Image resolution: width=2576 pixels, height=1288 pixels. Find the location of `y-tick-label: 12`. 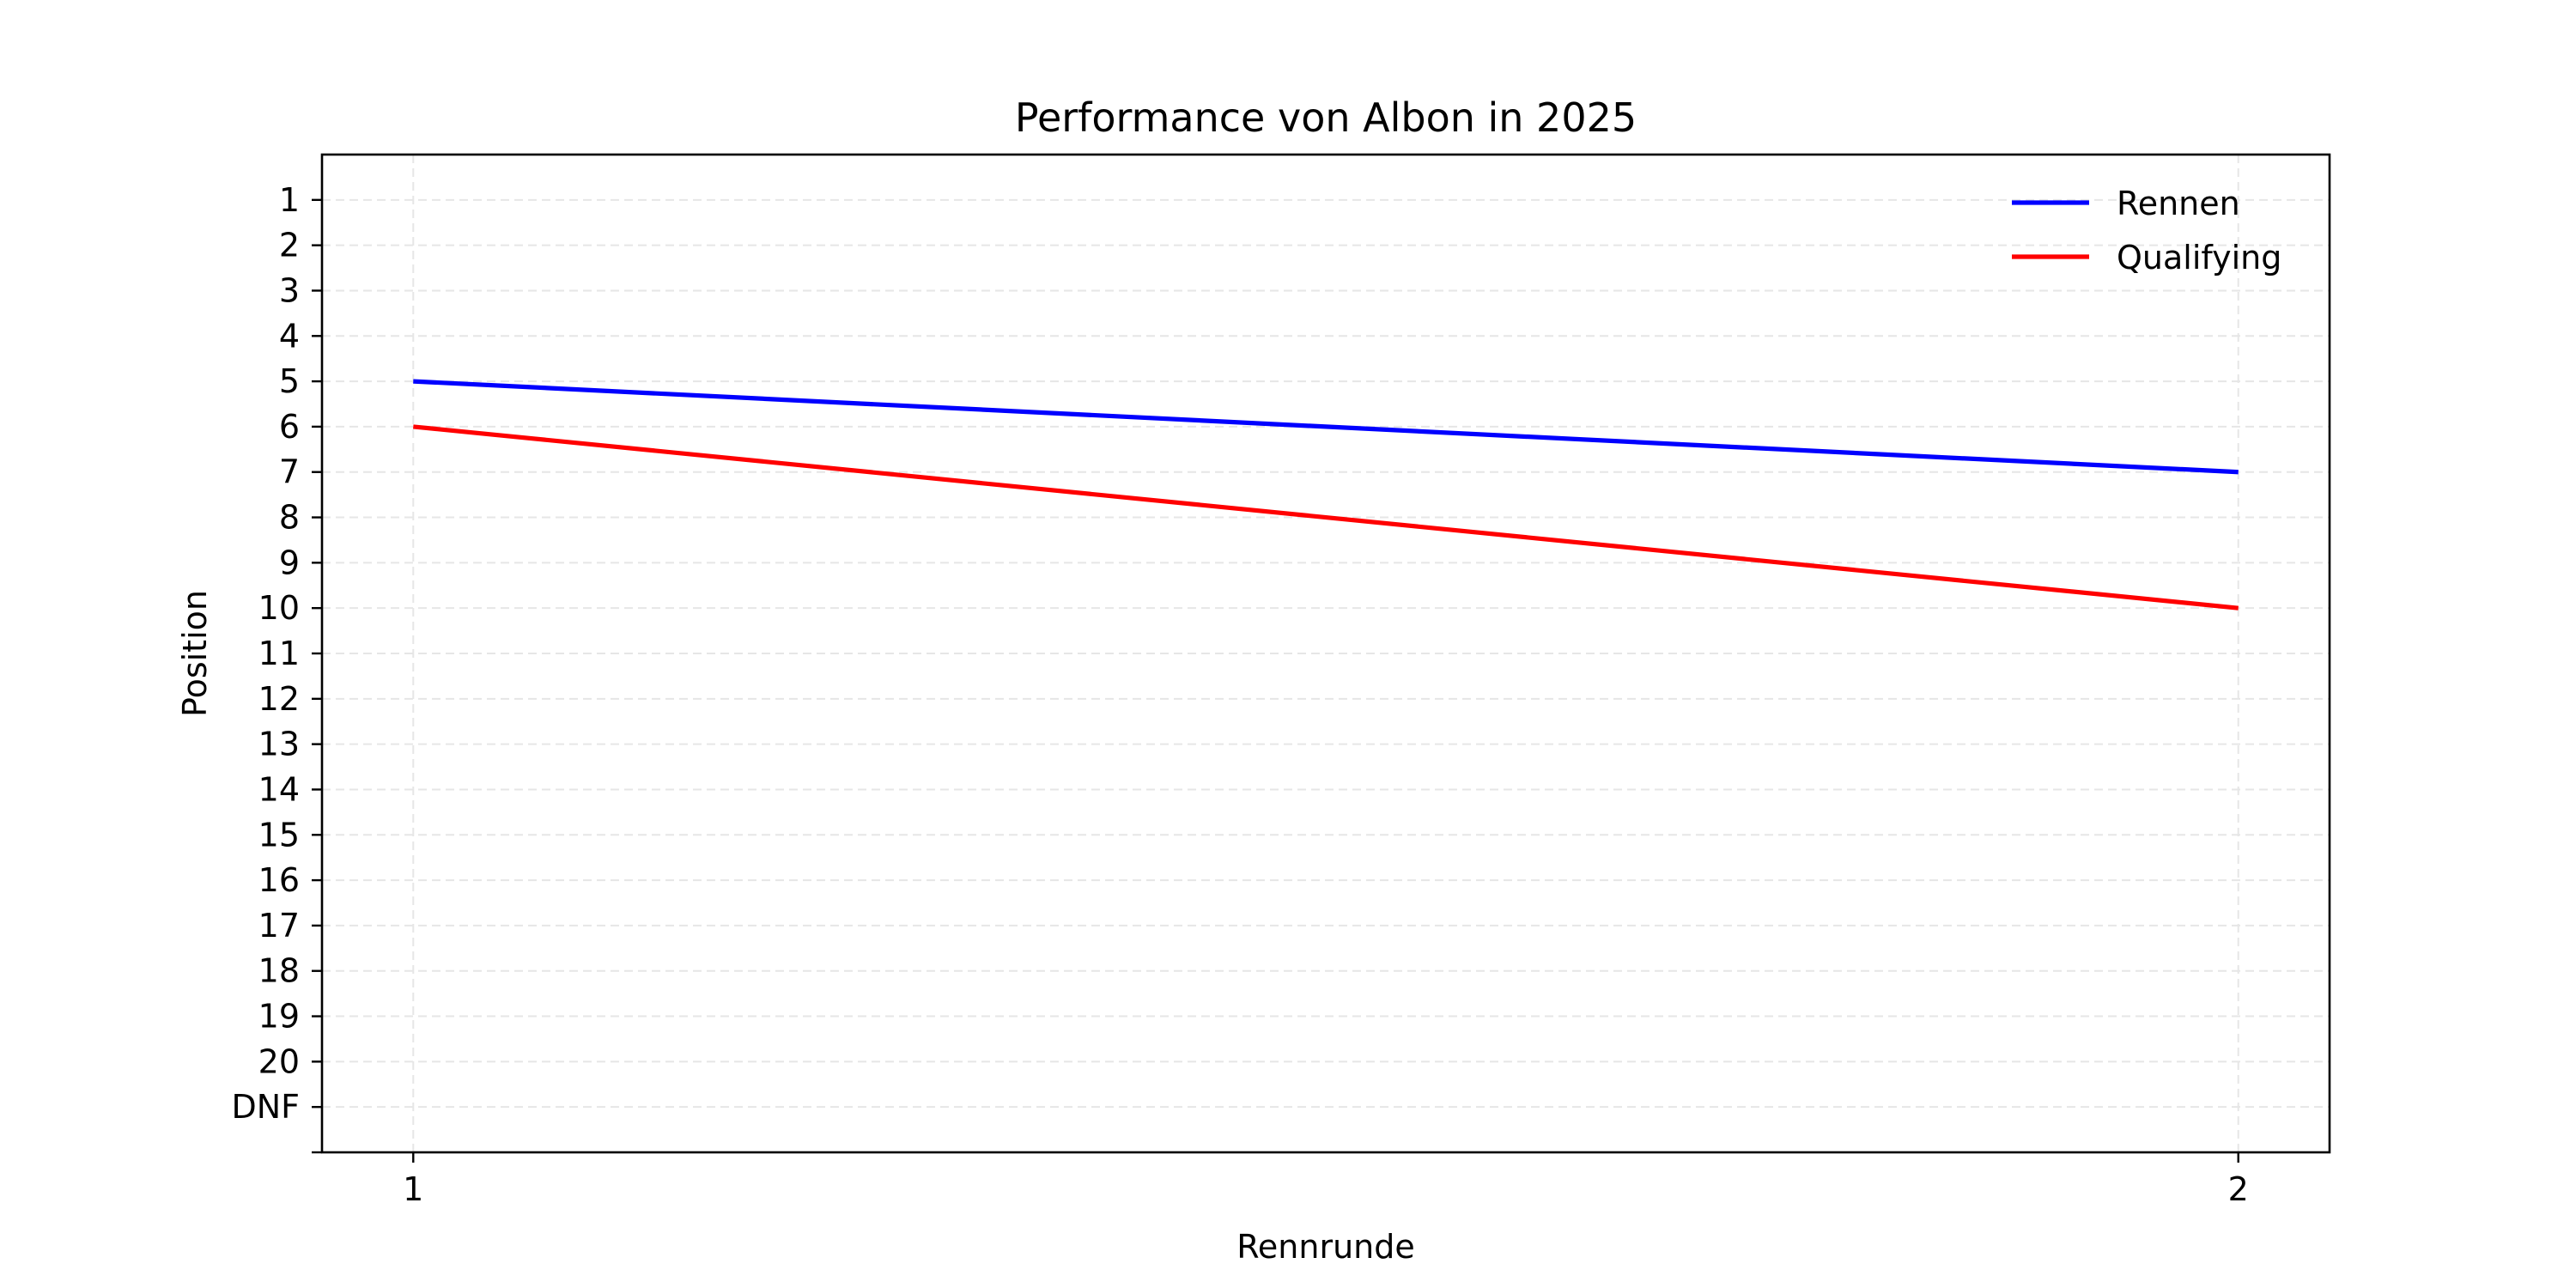

y-tick-label: 12 is located at coordinates (279, 699).